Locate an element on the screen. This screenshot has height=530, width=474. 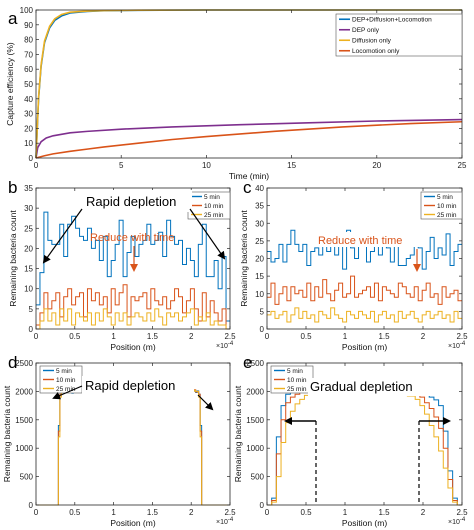
y-tick-label-c: 15 is located at coordinates (259, 276).